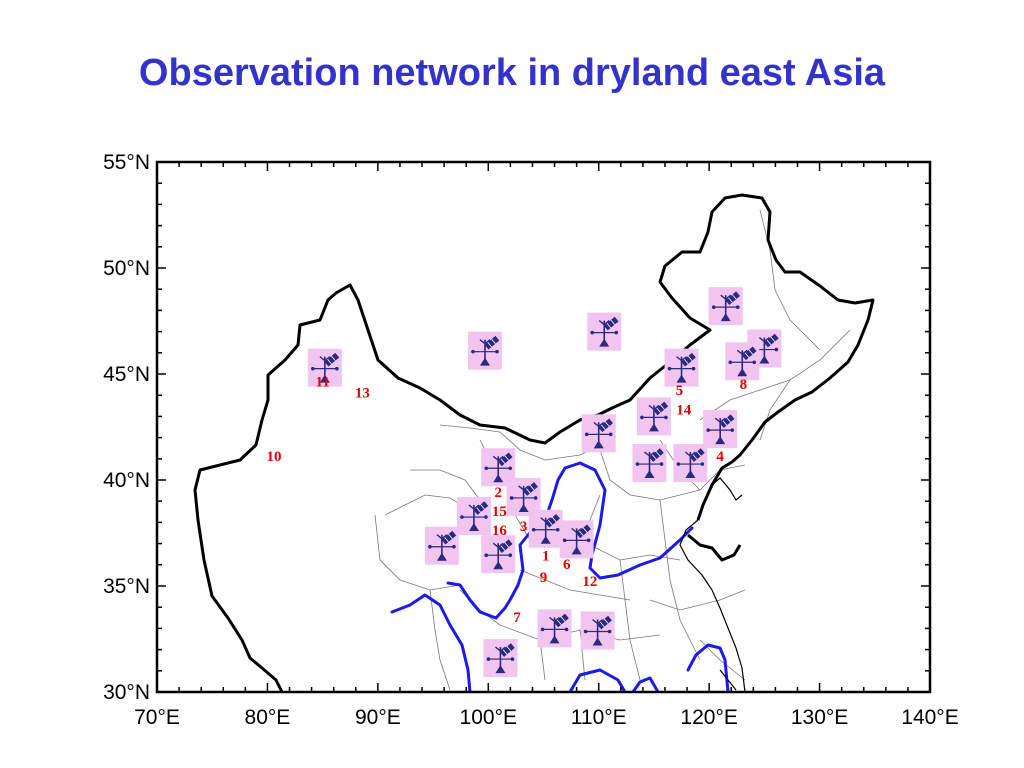 This screenshot has width=1024, height=768. Describe the element at coordinates (560, 576) in the screenshot. I see `rivers` at that location.